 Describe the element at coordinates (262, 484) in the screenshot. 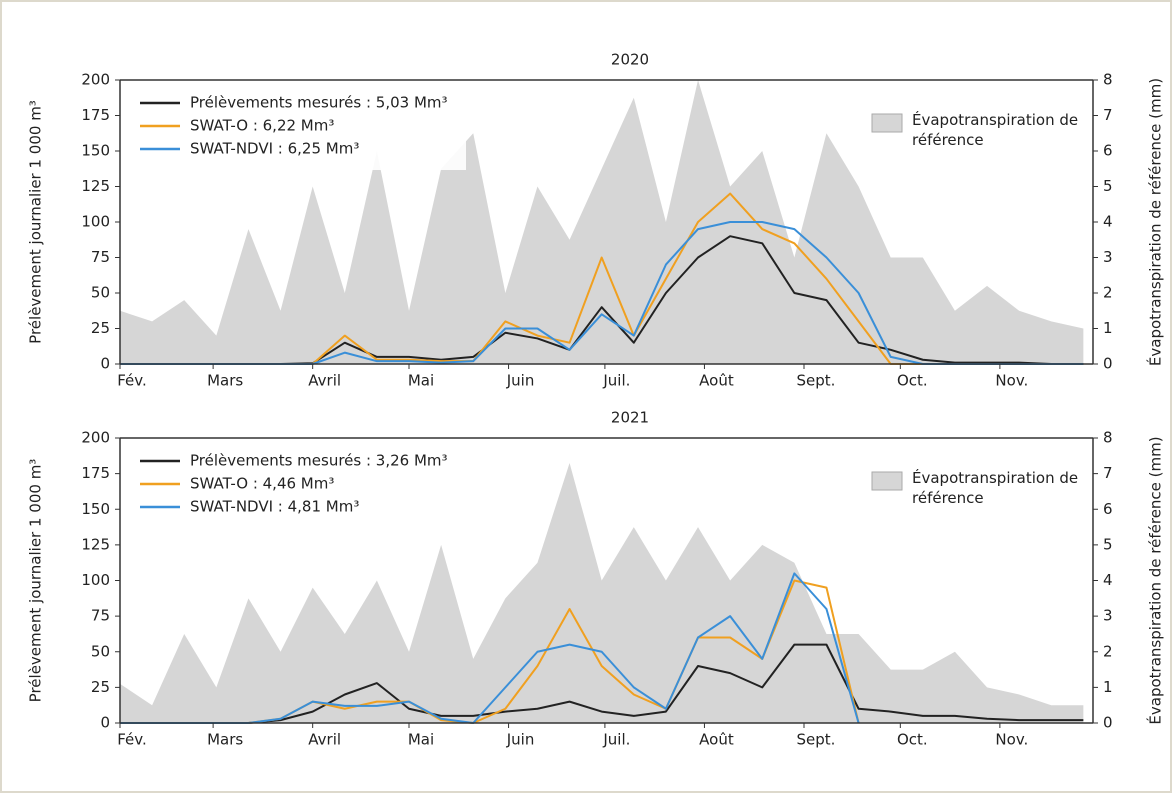

I see `legend-label: SWAT-O : 4,46 Mm³` at that location.